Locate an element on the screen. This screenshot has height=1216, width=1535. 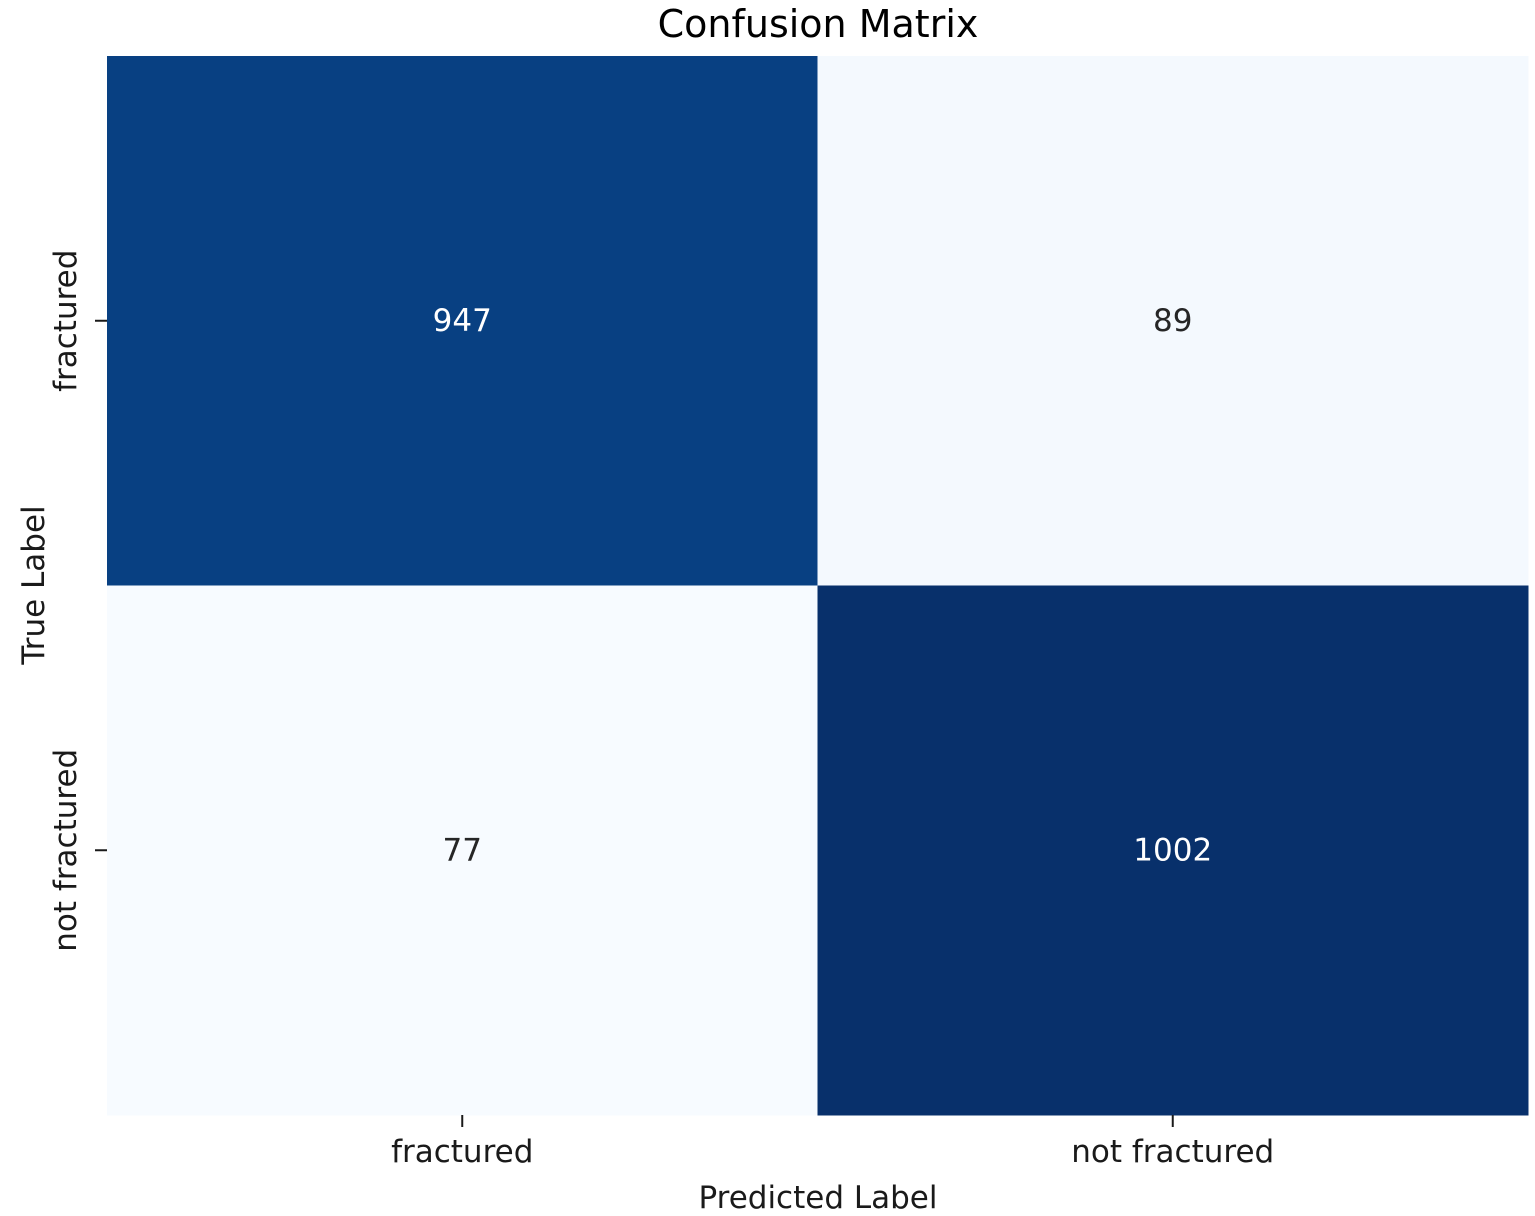
heatmap-cell-label: 1002 is located at coordinates (1172, 850).